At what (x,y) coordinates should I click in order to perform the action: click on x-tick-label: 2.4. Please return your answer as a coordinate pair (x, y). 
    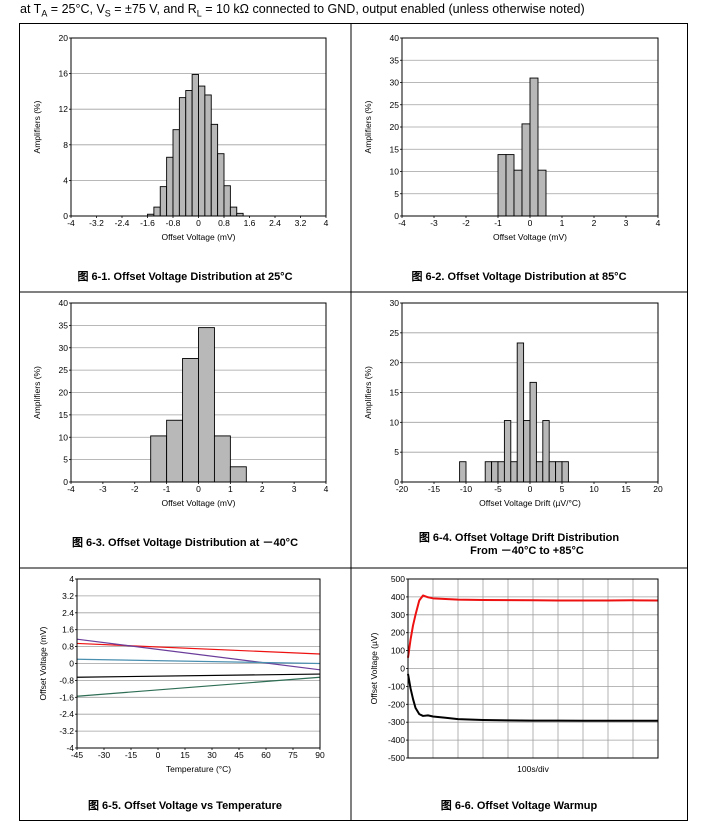
    Looking at the image, I should click on (275, 223).